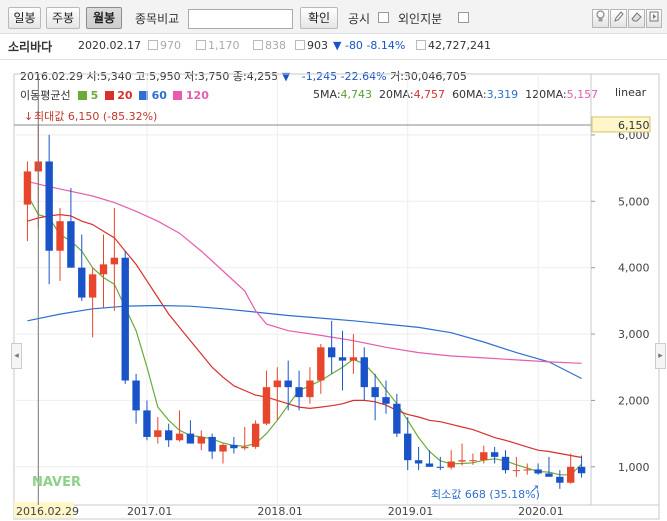  What do you see at coordinates (280, 511) in the screenshot?
I see `x-tick-label: 2018.01` at bounding box center [280, 511].